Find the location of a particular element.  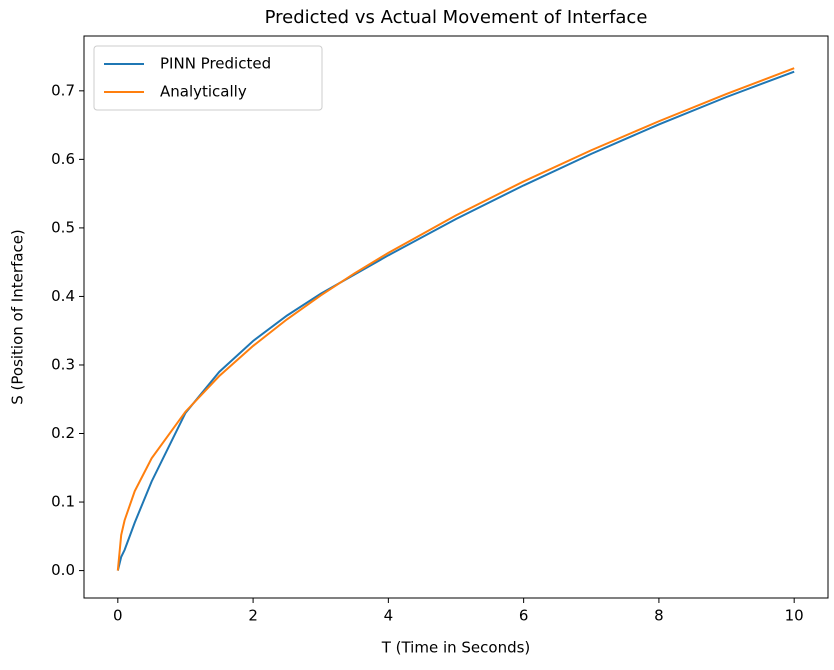

x-tick-label: 10 is located at coordinates (794, 616).